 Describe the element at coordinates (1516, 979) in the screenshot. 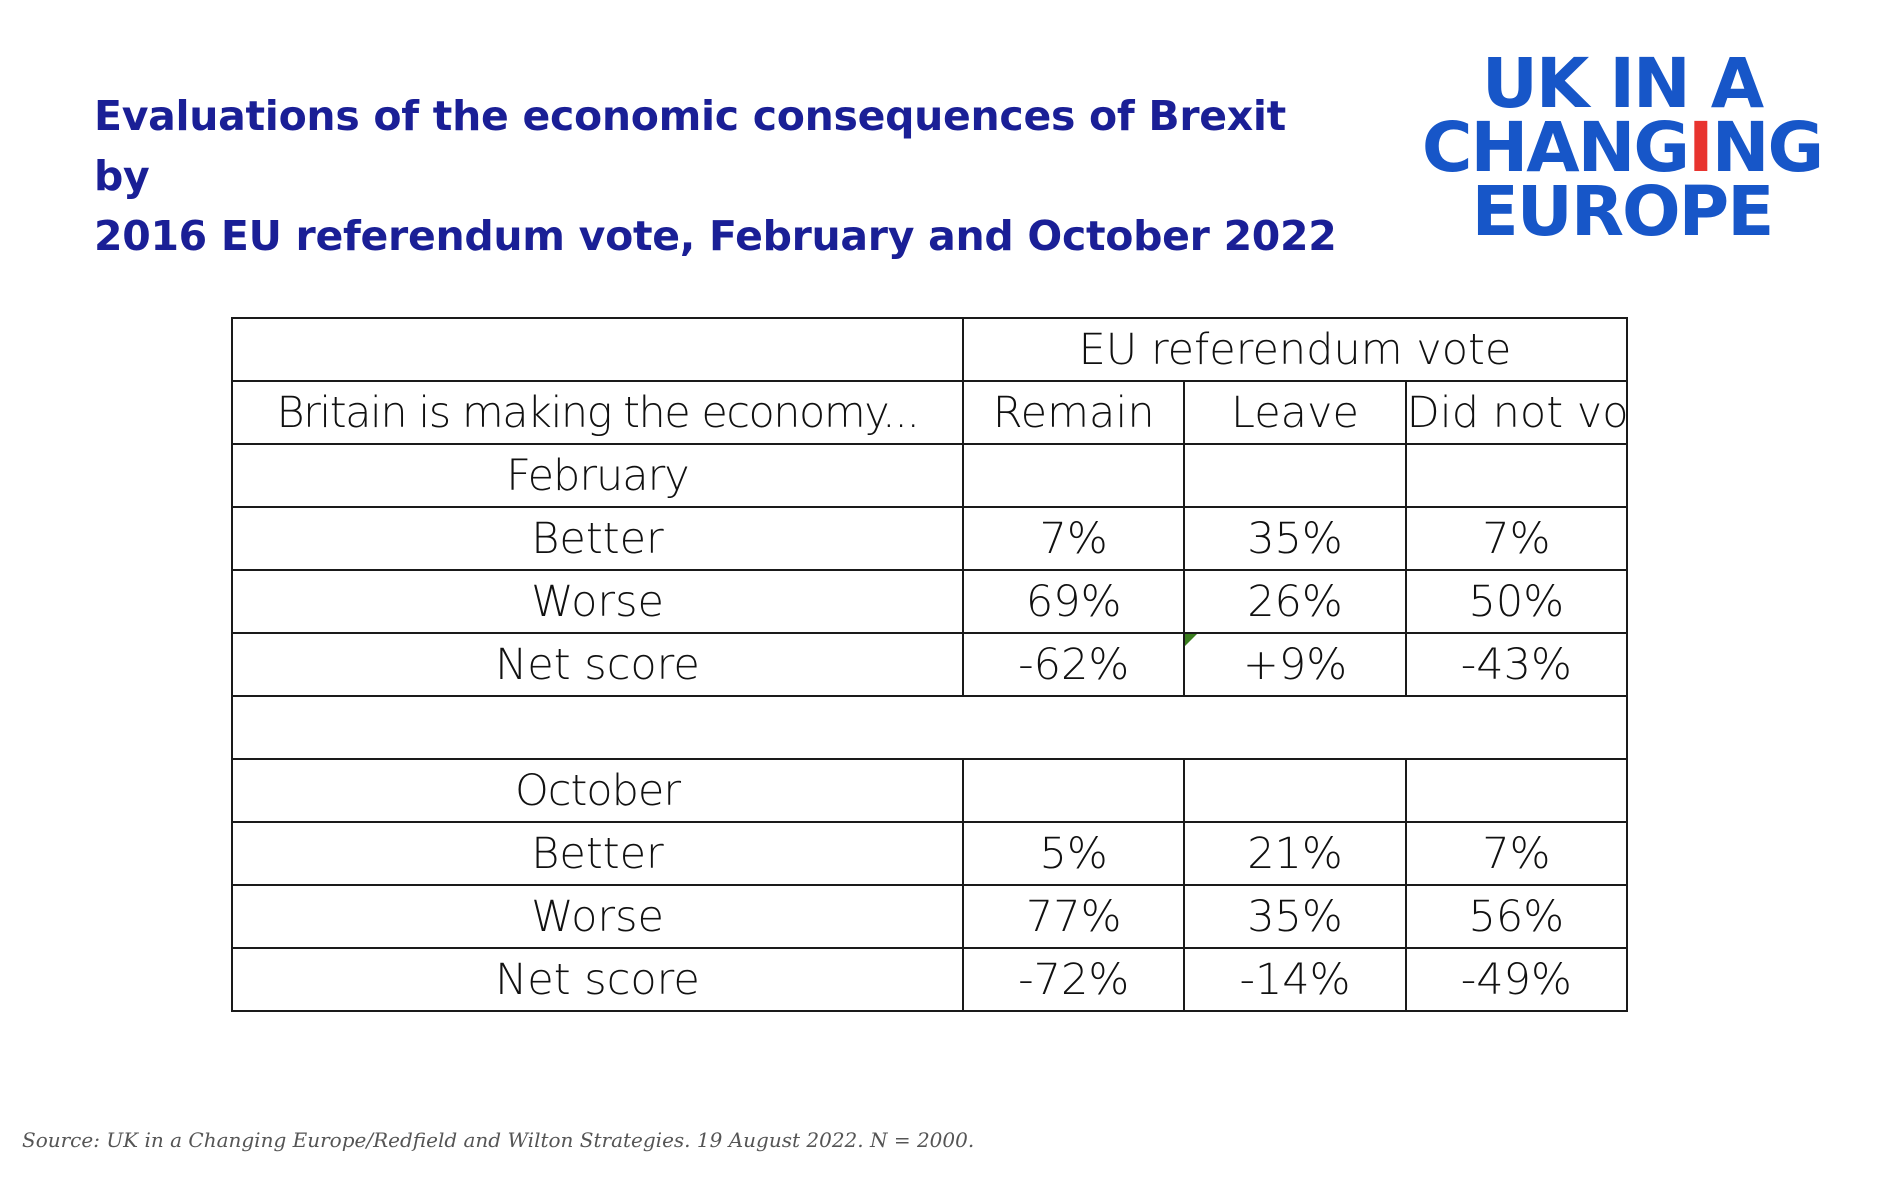

I see `net-score-cell: -49%` at that location.